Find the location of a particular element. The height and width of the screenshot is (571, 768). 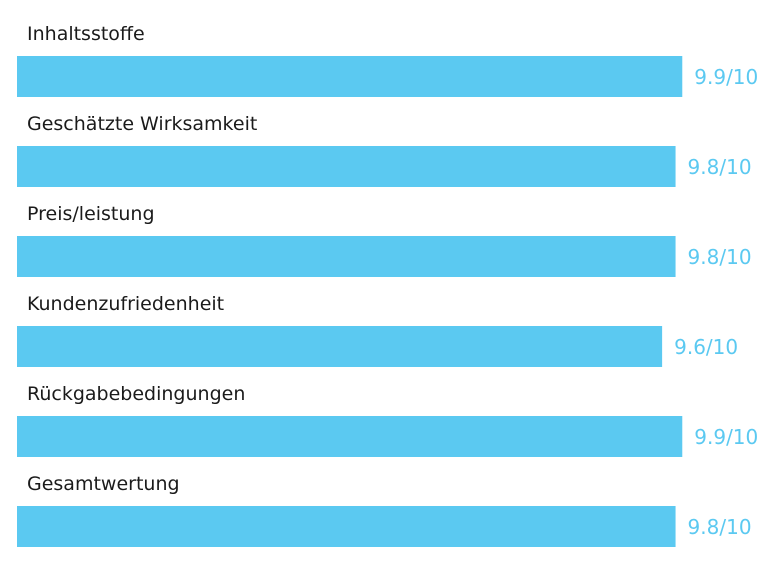

category-label: Gesamtwertung is located at coordinates (103, 484).